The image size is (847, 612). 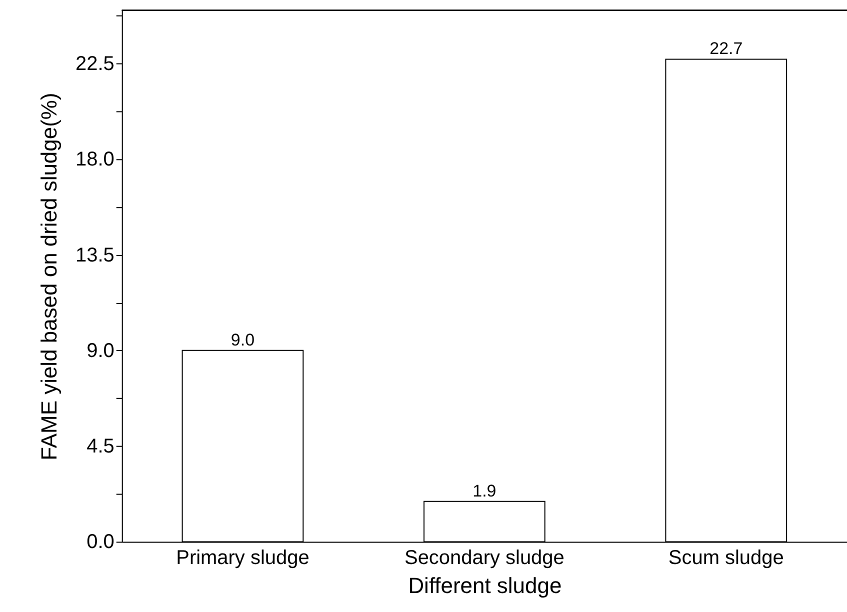 What do you see at coordinates (100, 542) in the screenshot?
I see `y-tick-label: 0.0` at bounding box center [100, 542].